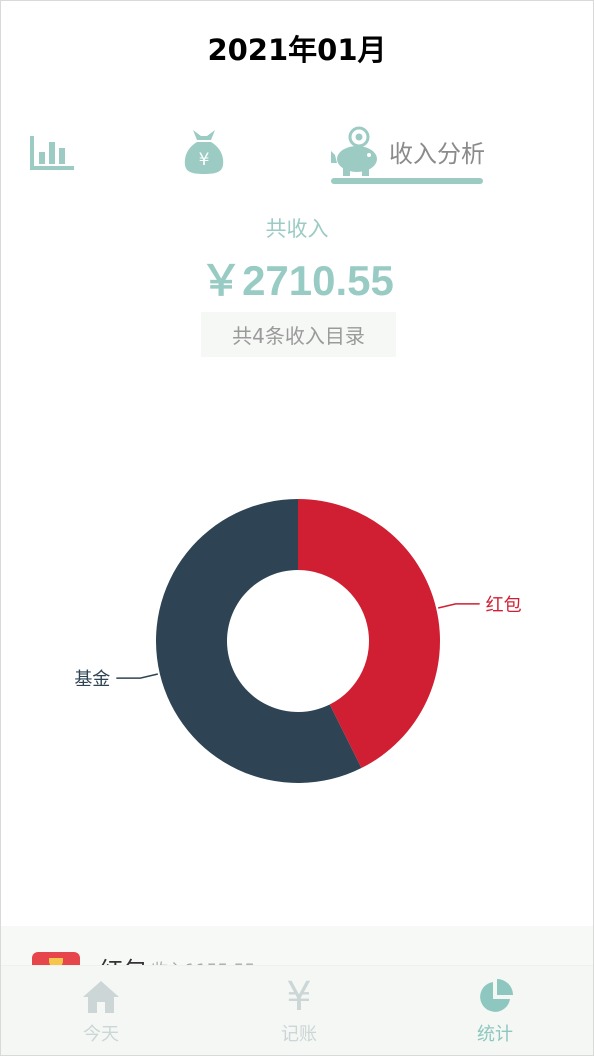 This screenshot has height=1056, width=594. What do you see at coordinates (298, 334) in the screenshot?
I see `income-count-badge: 共4条收入目录` at bounding box center [298, 334].